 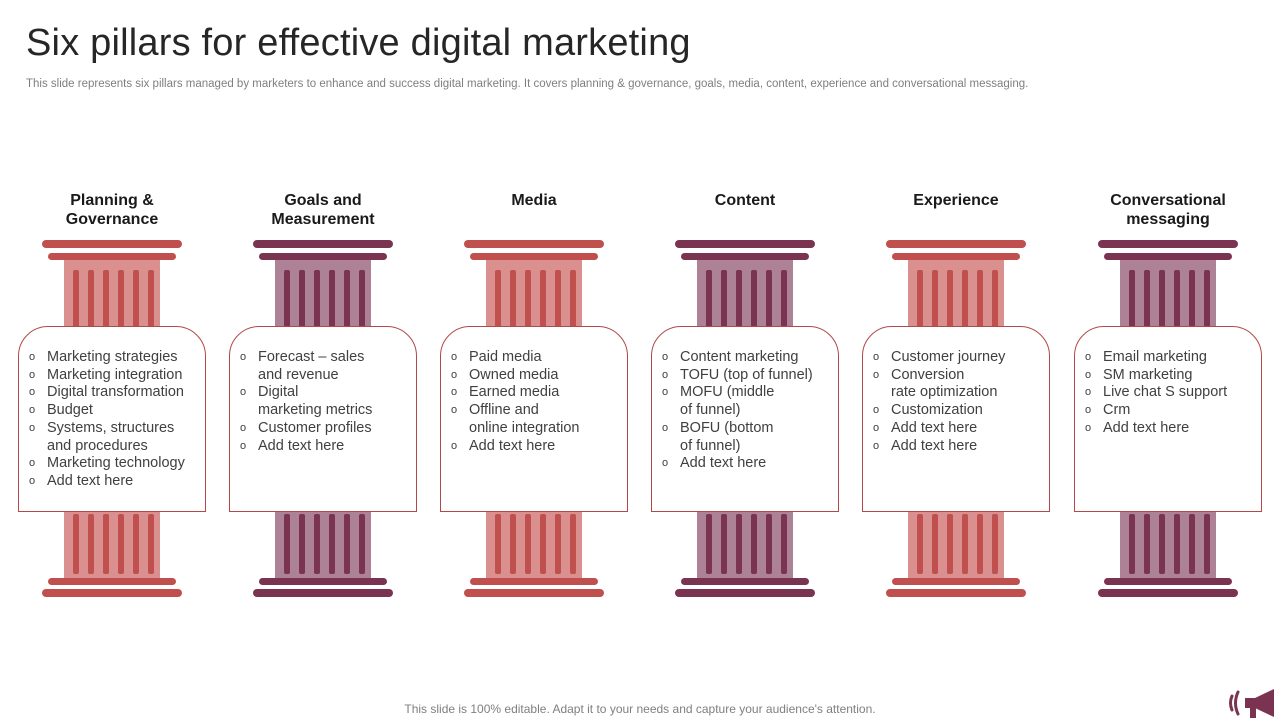 What do you see at coordinates (1169, 358) in the screenshot?
I see `list-item: Email marketing` at bounding box center [1169, 358].